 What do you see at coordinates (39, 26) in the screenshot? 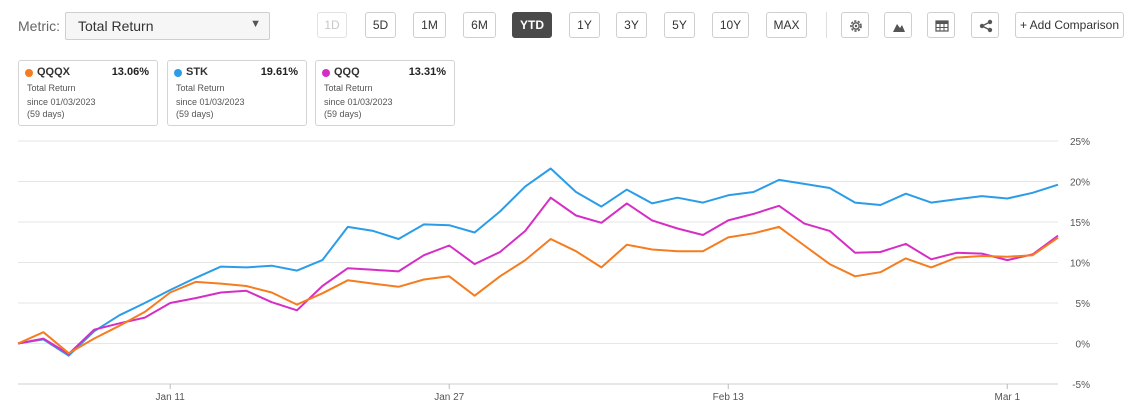
I see `metric-label: Metric:` at bounding box center [39, 26].